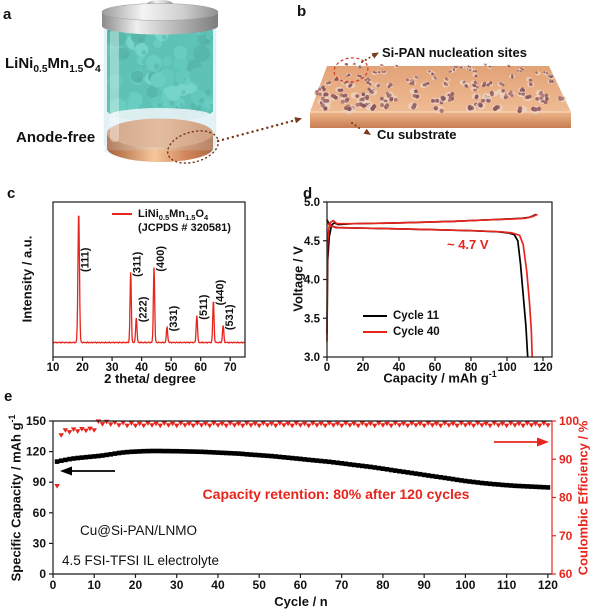  What do you see at coordinates (160, 76) in the screenshot?
I see `cathode-particles` at bounding box center [160, 76].